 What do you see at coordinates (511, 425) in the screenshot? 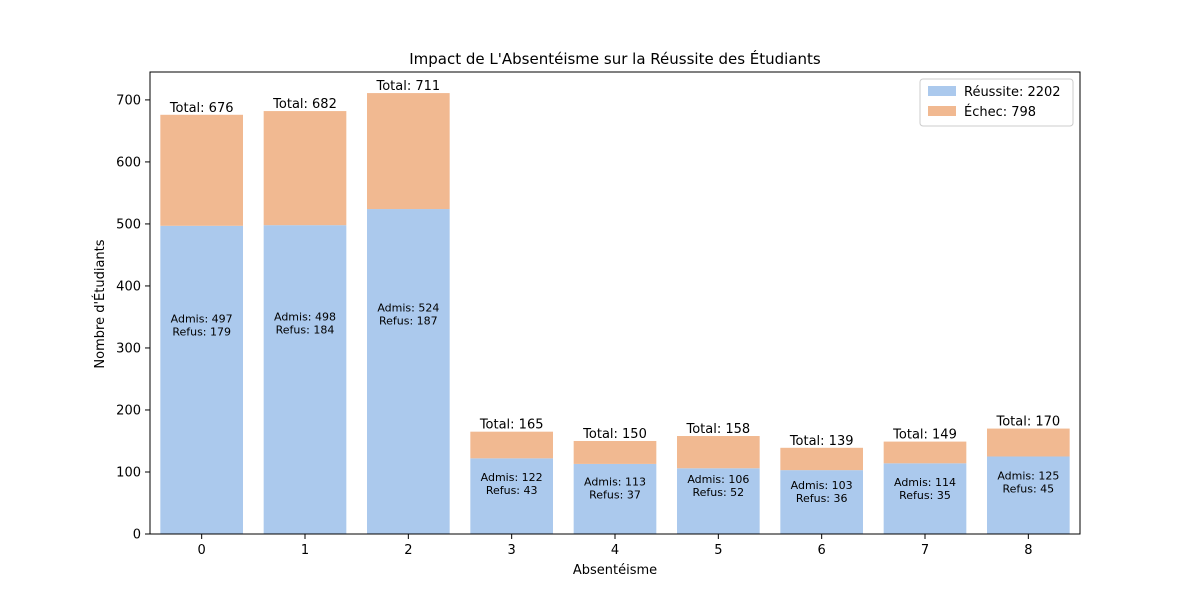
I see `total-label-3: Total: 165` at bounding box center [511, 425].